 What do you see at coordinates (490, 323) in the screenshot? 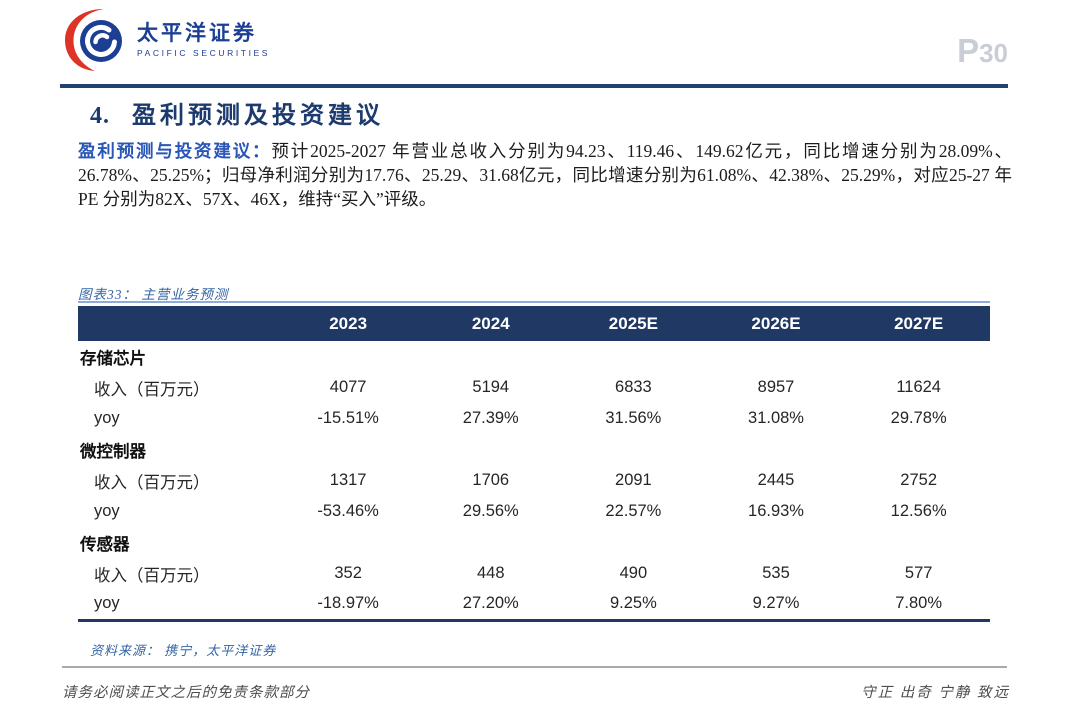
I see `column-header-2024: 2024` at bounding box center [490, 323].